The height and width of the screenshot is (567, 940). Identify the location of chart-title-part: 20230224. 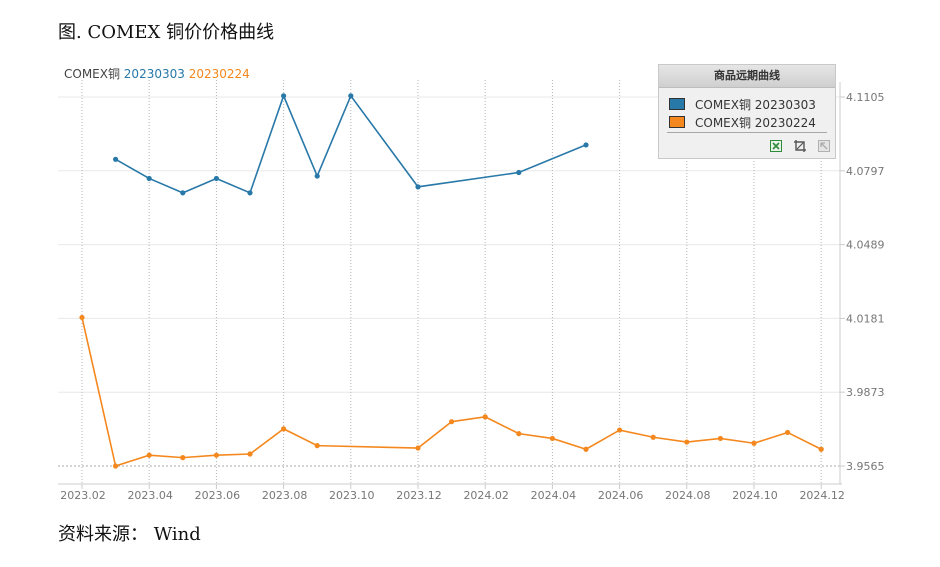
(217, 74).